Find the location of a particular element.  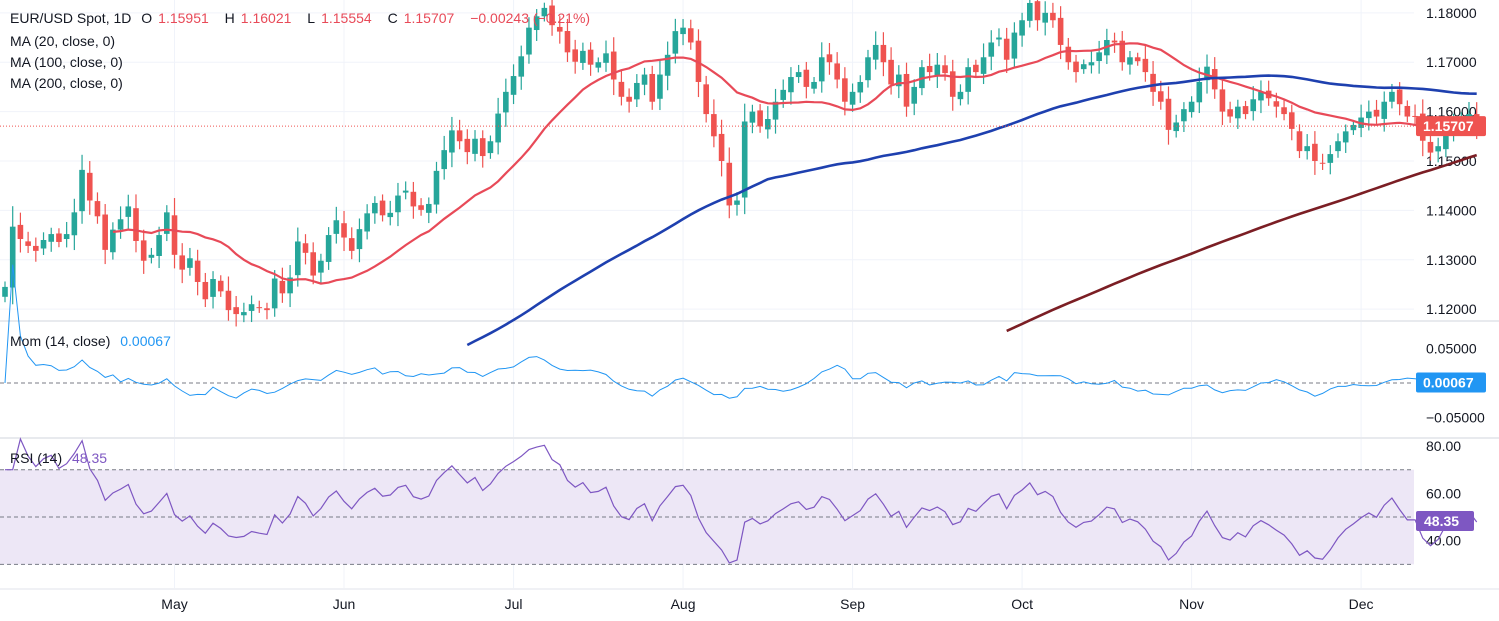

ma20-legend: MA (20, close, 0) is located at coordinates (63, 41).